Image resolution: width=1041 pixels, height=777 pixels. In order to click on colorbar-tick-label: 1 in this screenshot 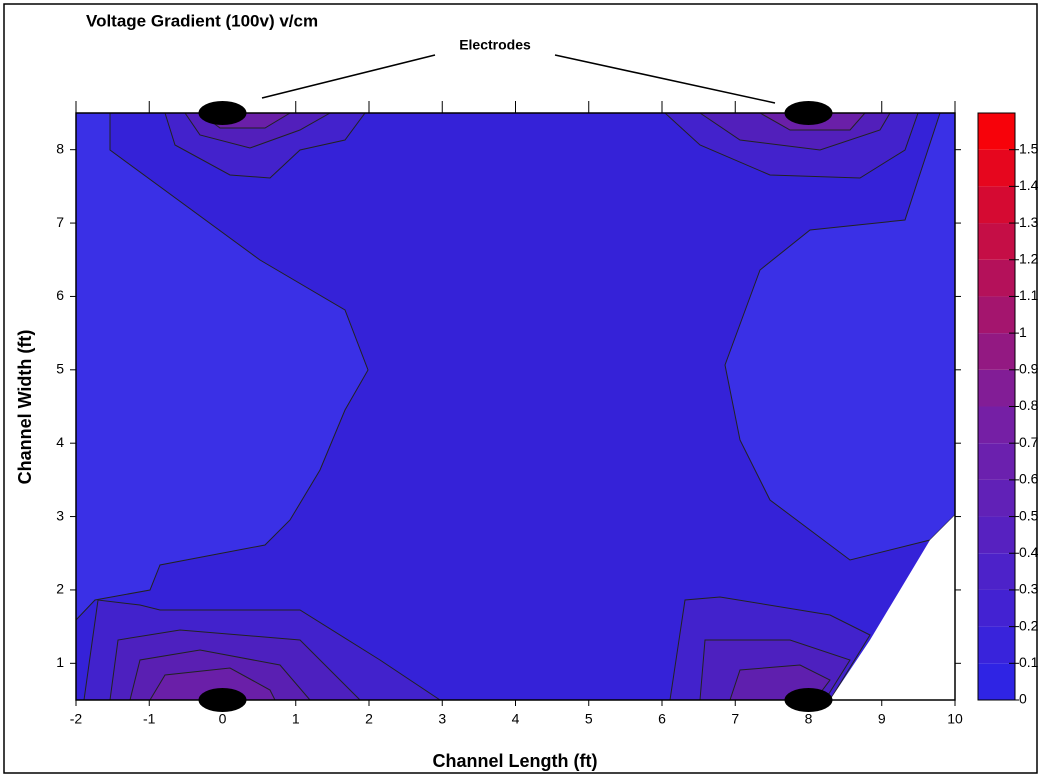, I will do `click(1023, 332)`.